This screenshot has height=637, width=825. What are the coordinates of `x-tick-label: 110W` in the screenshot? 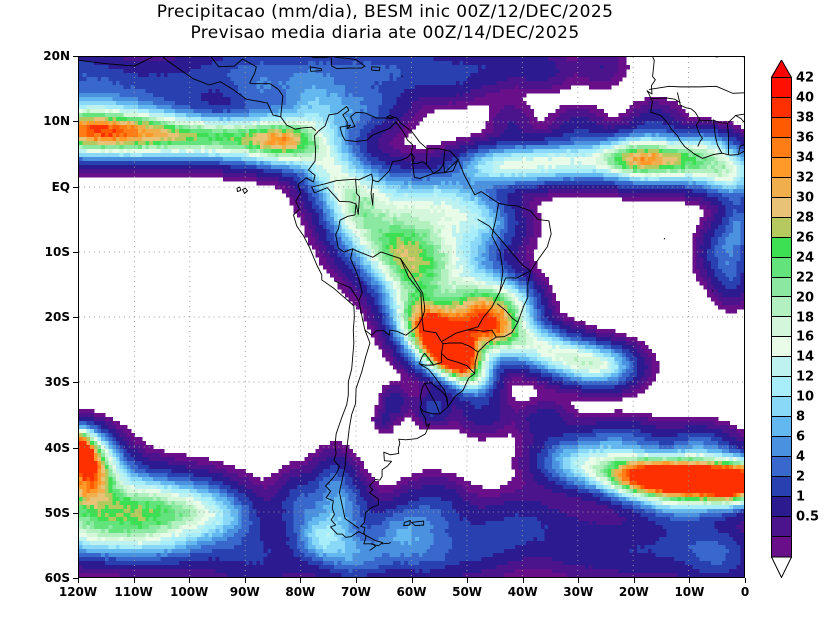 It's located at (133, 592).